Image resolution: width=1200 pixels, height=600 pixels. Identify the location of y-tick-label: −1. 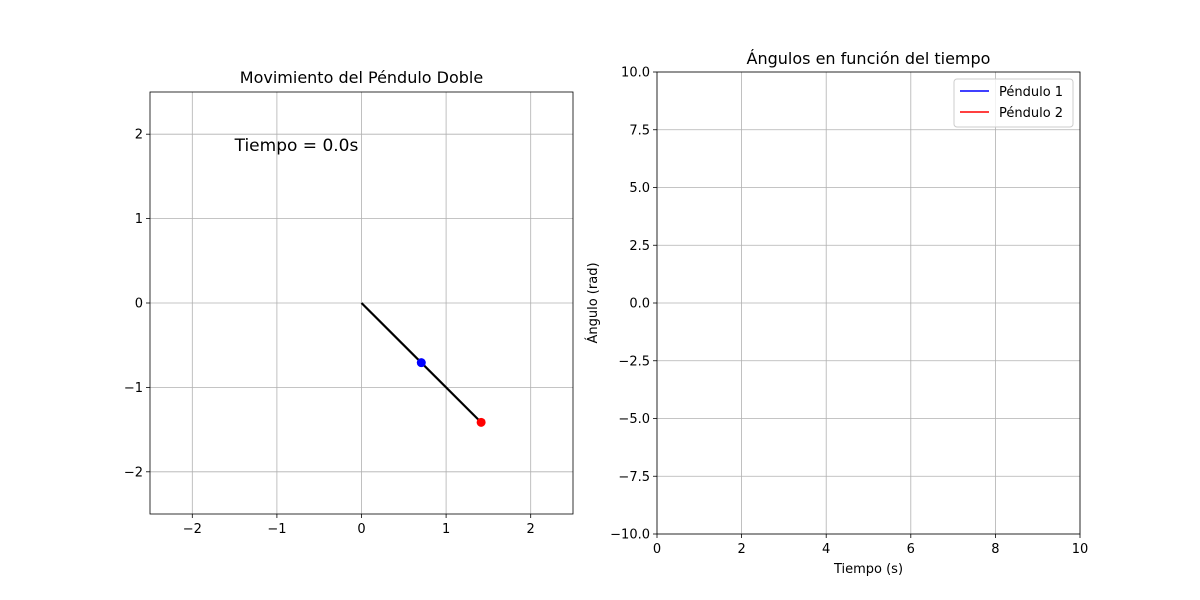
(133, 388).